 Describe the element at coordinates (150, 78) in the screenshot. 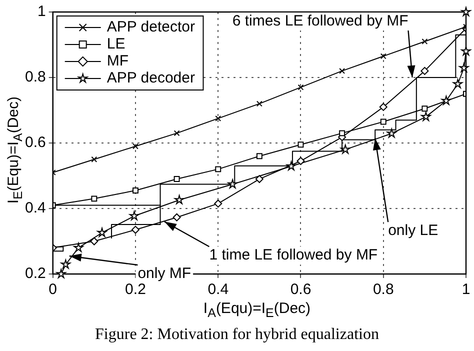

I see `legend-label: APP decoder` at that location.